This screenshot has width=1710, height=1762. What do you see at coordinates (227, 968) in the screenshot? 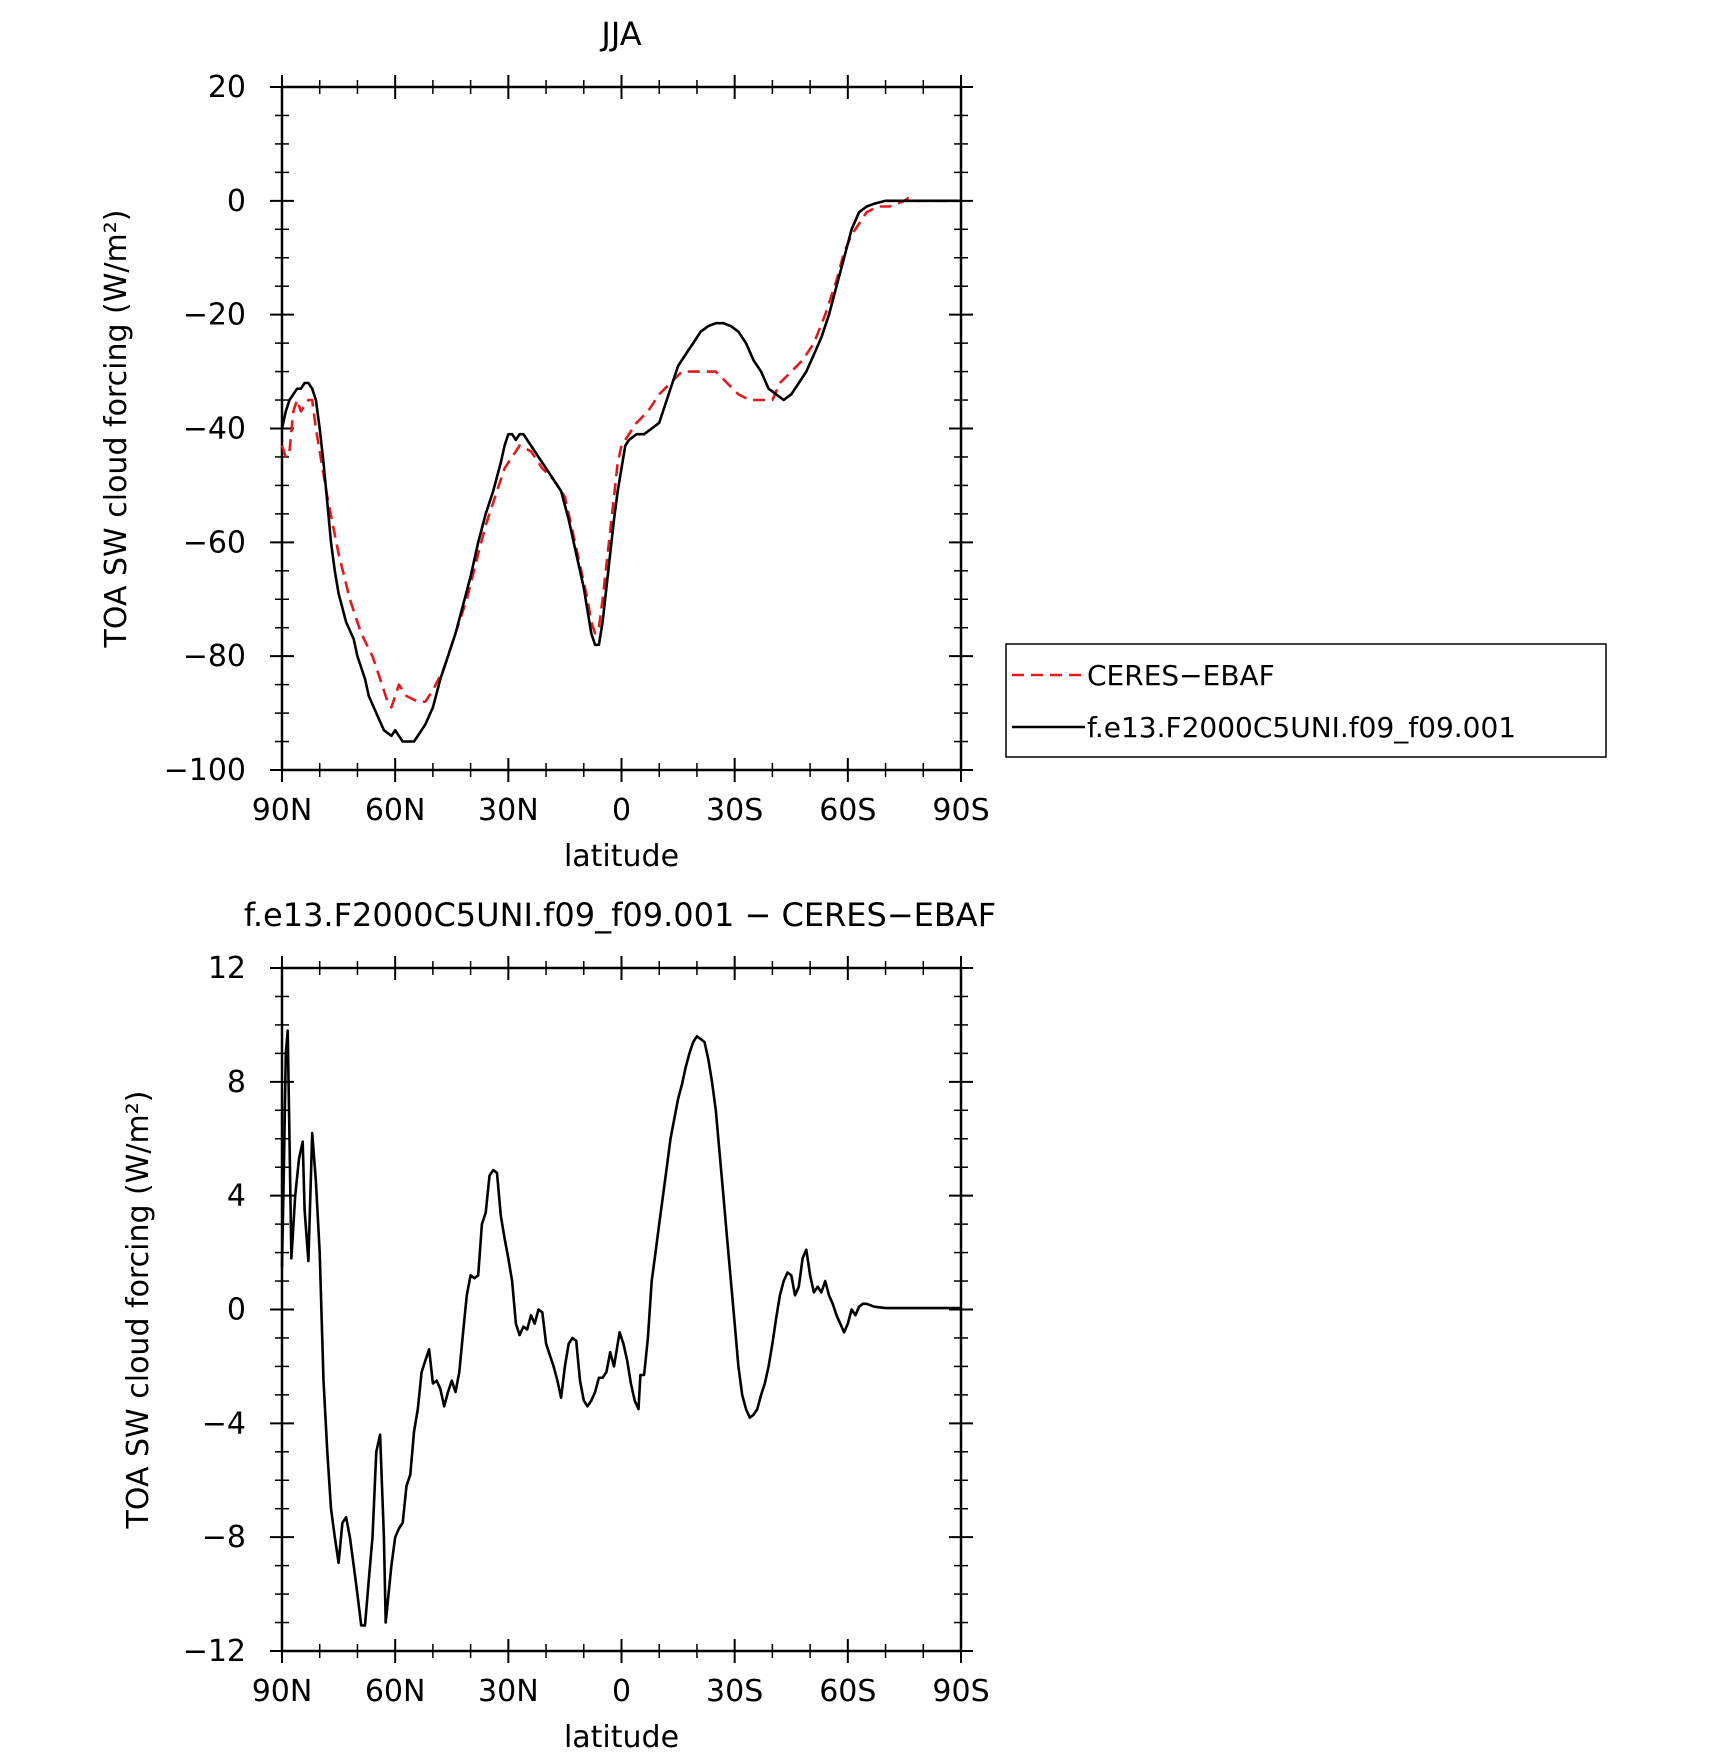
I see `y-tick-label: 12` at bounding box center [227, 968].